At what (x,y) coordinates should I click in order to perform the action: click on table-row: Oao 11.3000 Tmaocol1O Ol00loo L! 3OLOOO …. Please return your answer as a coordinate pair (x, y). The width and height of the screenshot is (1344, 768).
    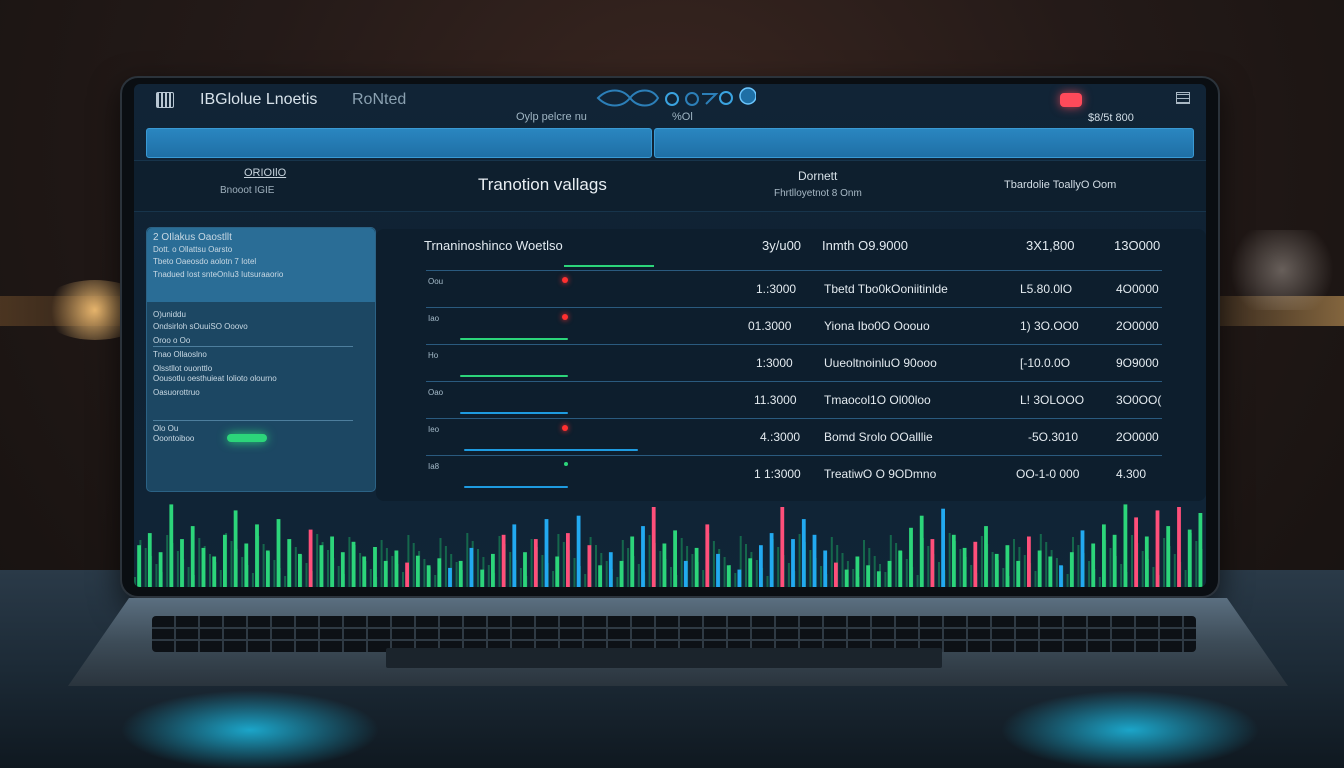
    Looking at the image, I should click on (794, 399).